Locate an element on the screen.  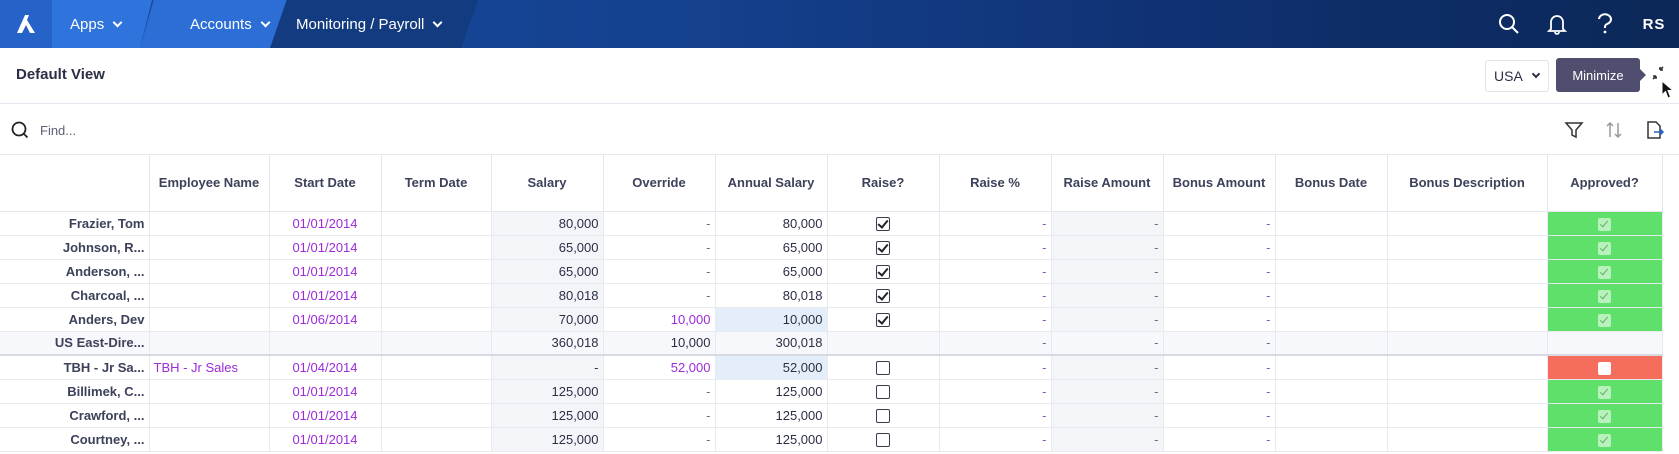
help-icon is located at coordinates (1605, 24).